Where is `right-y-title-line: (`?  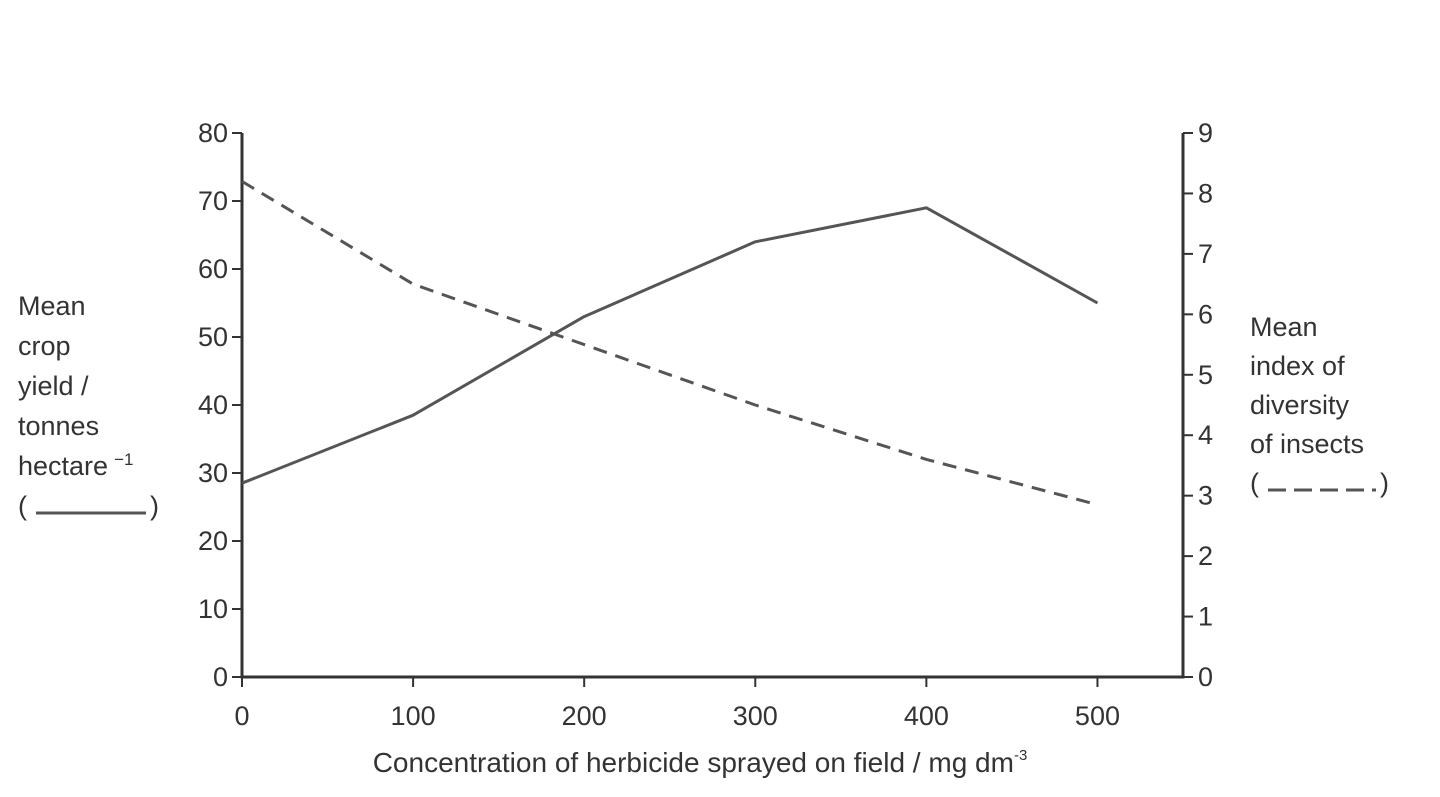
right-y-title-line: ( is located at coordinates (1254, 483).